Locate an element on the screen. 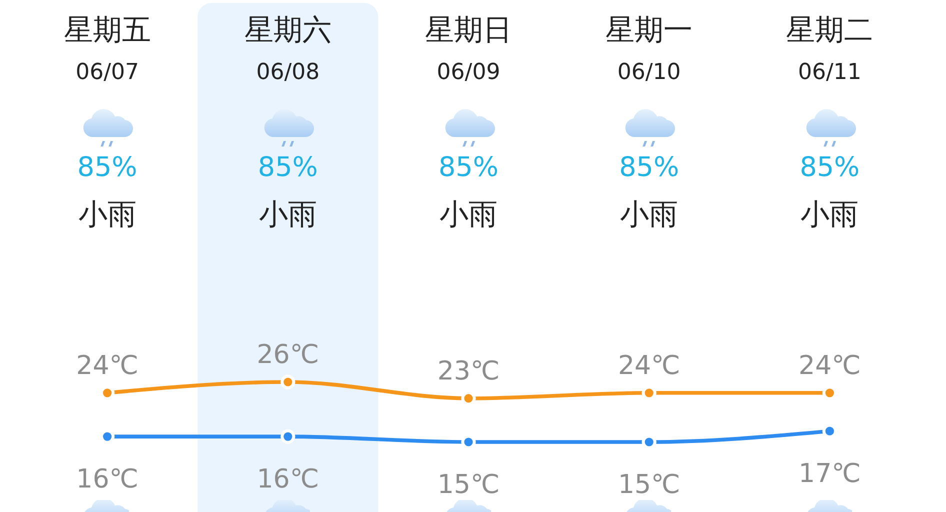 This screenshot has width=946, height=512. text: 06/07 is located at coordinates (108, 72).